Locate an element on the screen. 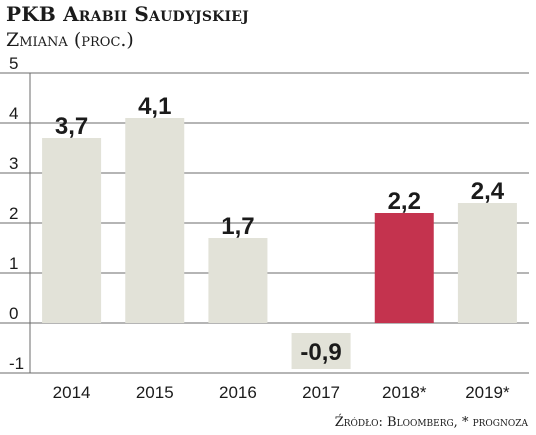 The height and width of the screenshot is (435, 536). x-tick-label: 2017 is located at coordinates (321, 392).